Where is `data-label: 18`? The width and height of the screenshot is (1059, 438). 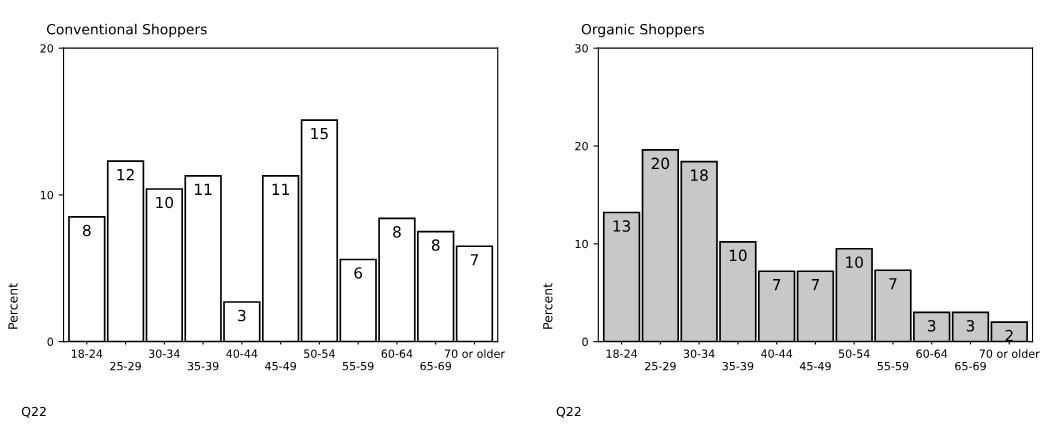
data-label: 18 is located at coordinates (699, 175).